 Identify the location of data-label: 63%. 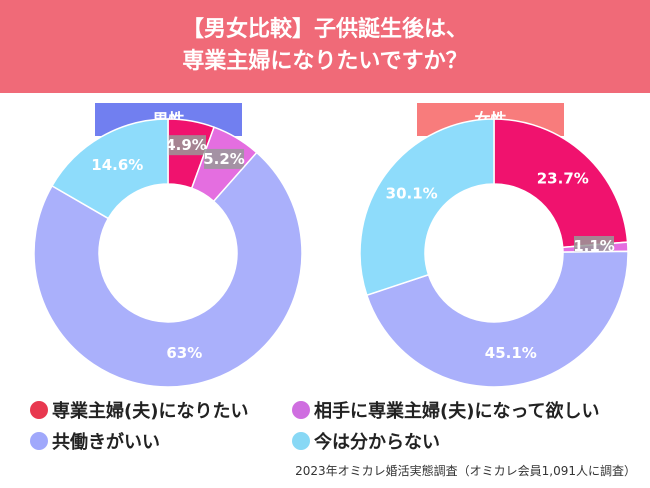
(184, 353).